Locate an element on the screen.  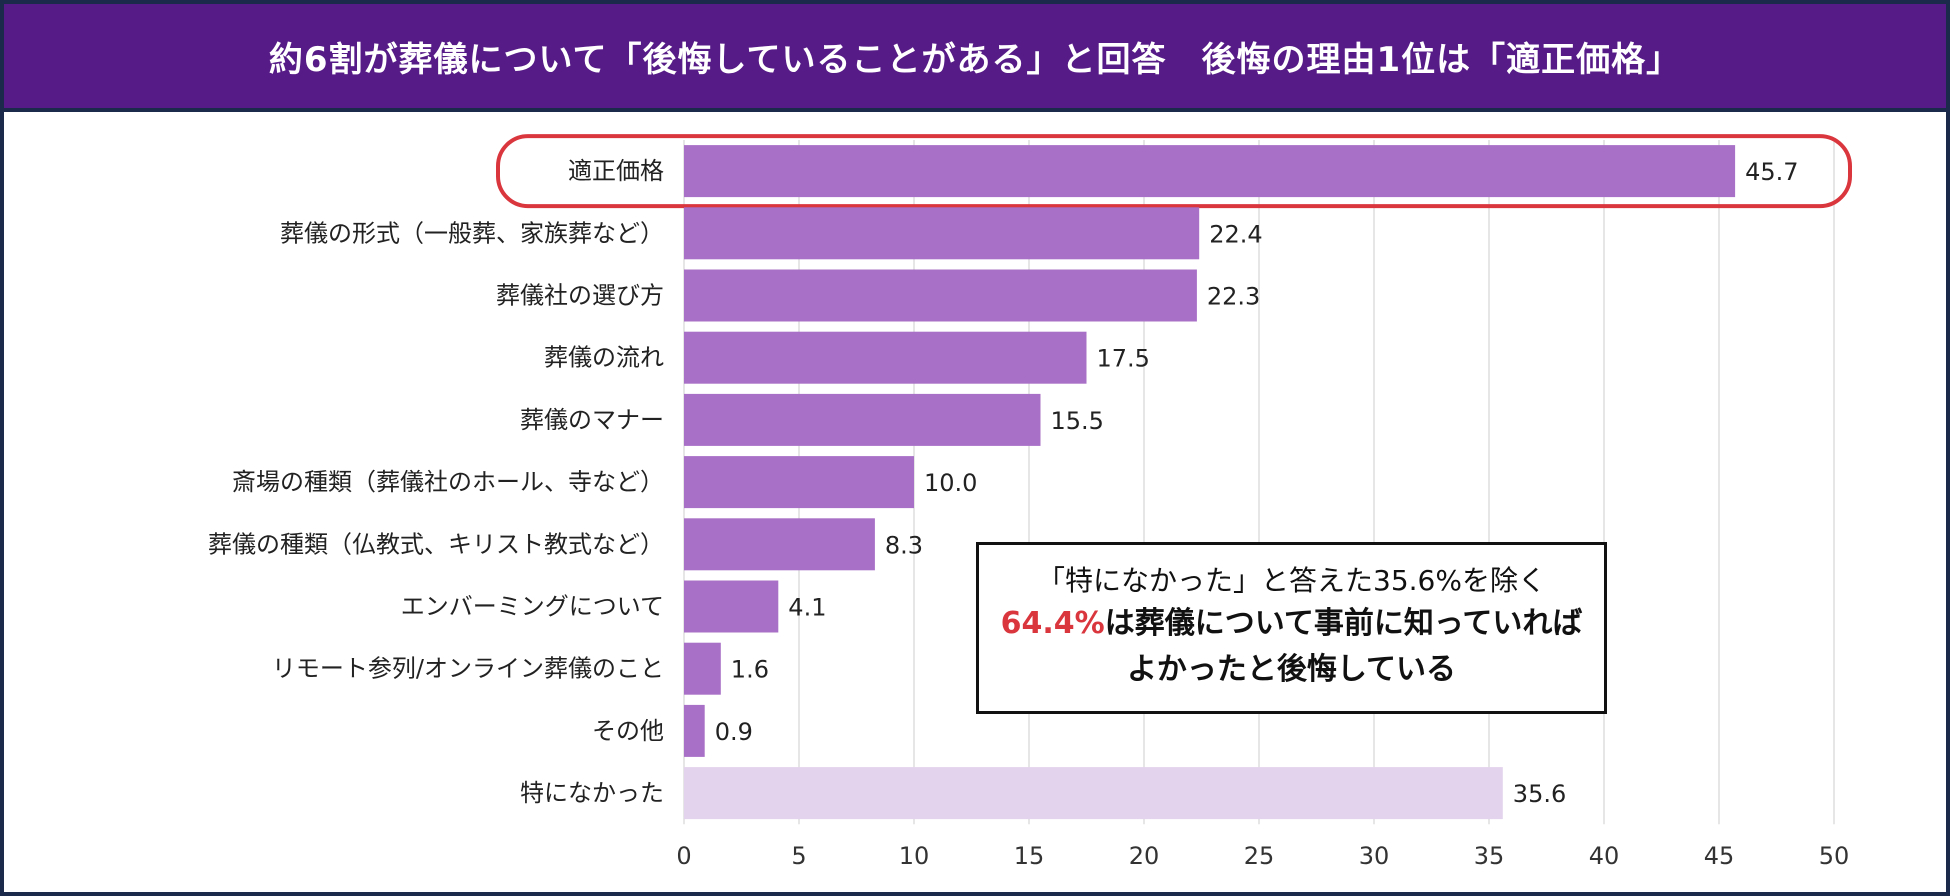
callout-line3: よかったと後悔している is located at coordinates (1291, 669).